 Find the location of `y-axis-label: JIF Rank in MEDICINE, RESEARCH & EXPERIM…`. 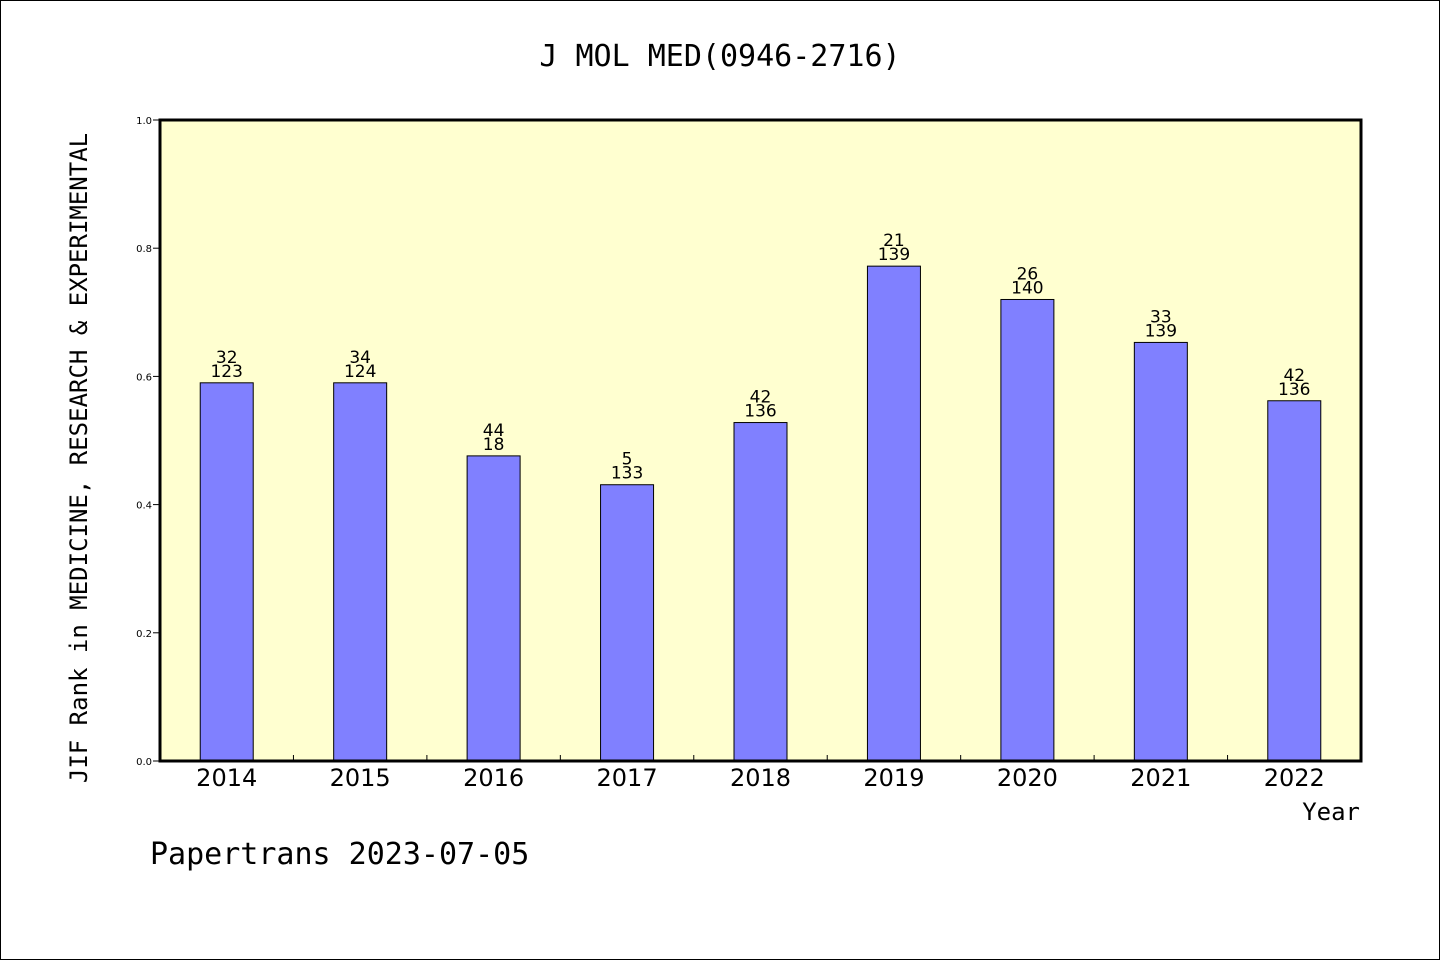

y-axis-label: JIF Rank in MEDICINE, RESEARCH & EXPERIM… is located at coordinates (79, 458).